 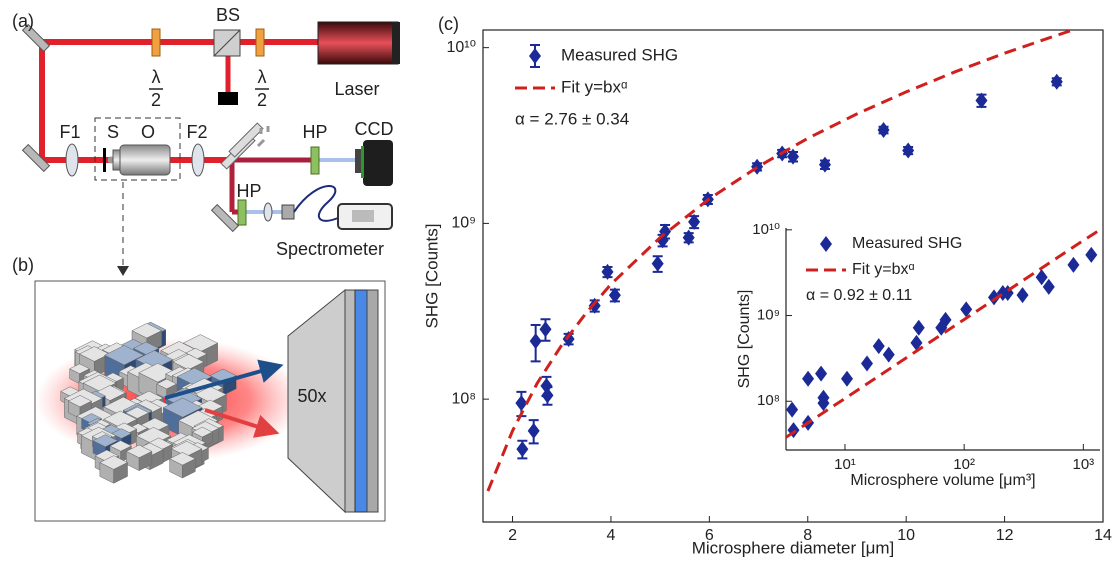 I want to click on label: F2, so click(x=196, y=132).